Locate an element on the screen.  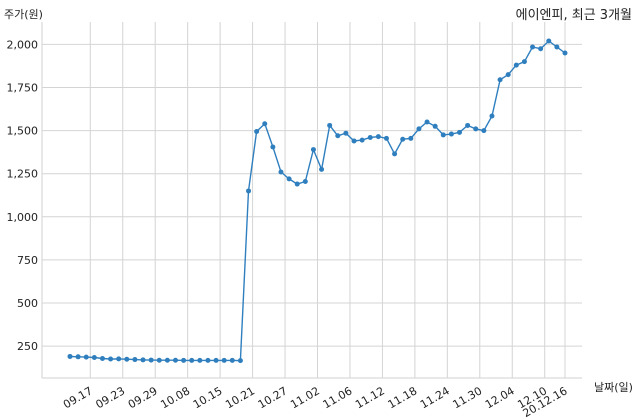
y-tick-label: 1,250 is located at coordinates (23, 174).